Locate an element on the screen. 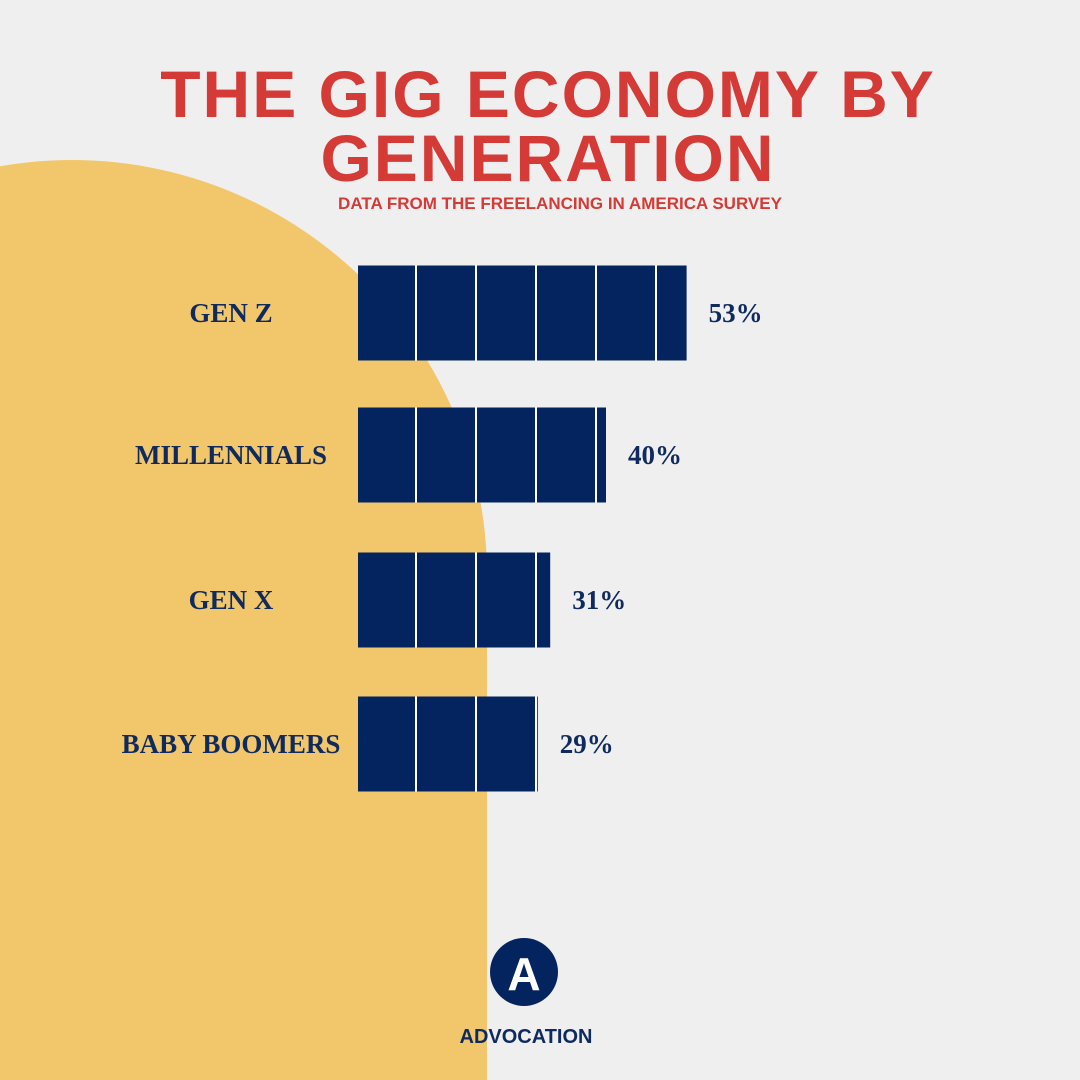 This screenshot has width=1080, height=1080. logo: A is located at coordinates (523, 974).